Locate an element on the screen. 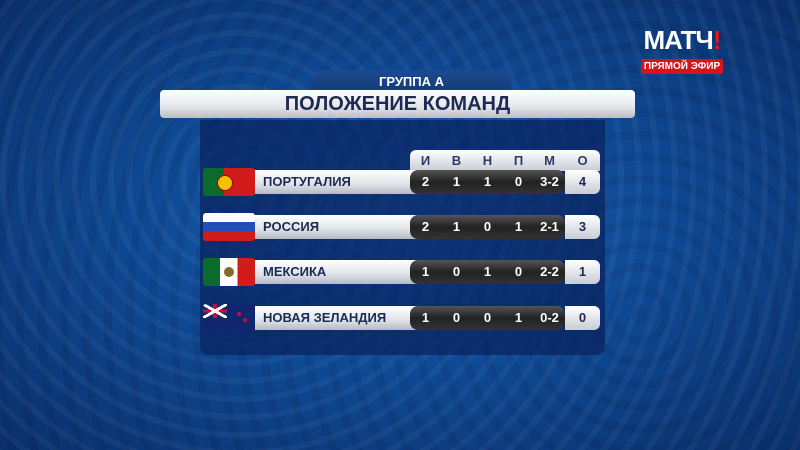  column-headers: И В Н П М О is located at coordinates (505, 160).